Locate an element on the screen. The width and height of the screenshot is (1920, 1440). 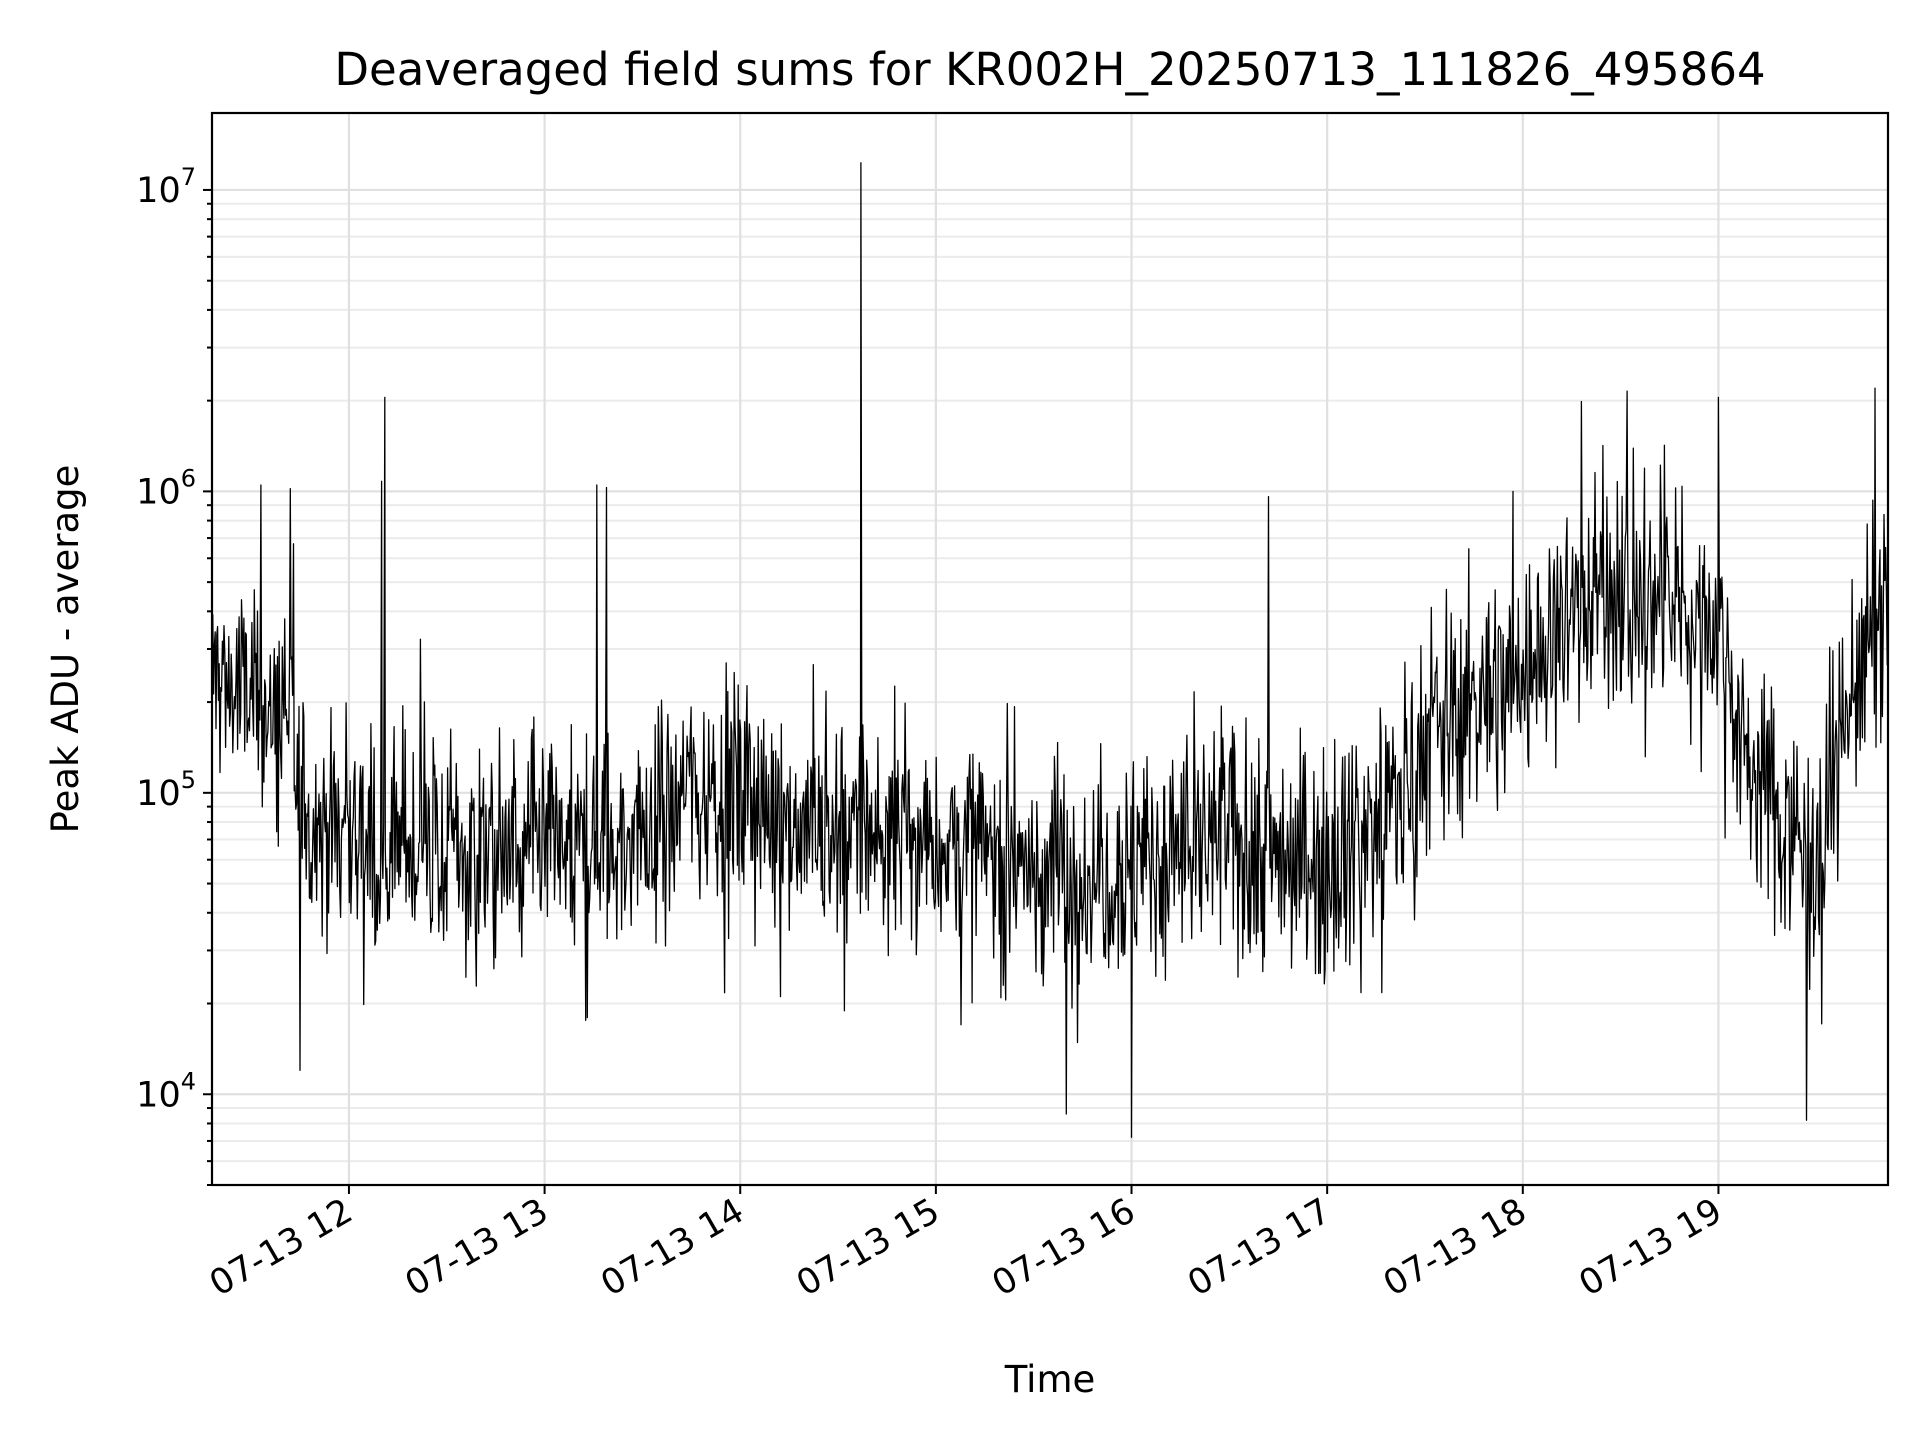
y-tick-label: 10⁶ is located at coordinates (166, 488).